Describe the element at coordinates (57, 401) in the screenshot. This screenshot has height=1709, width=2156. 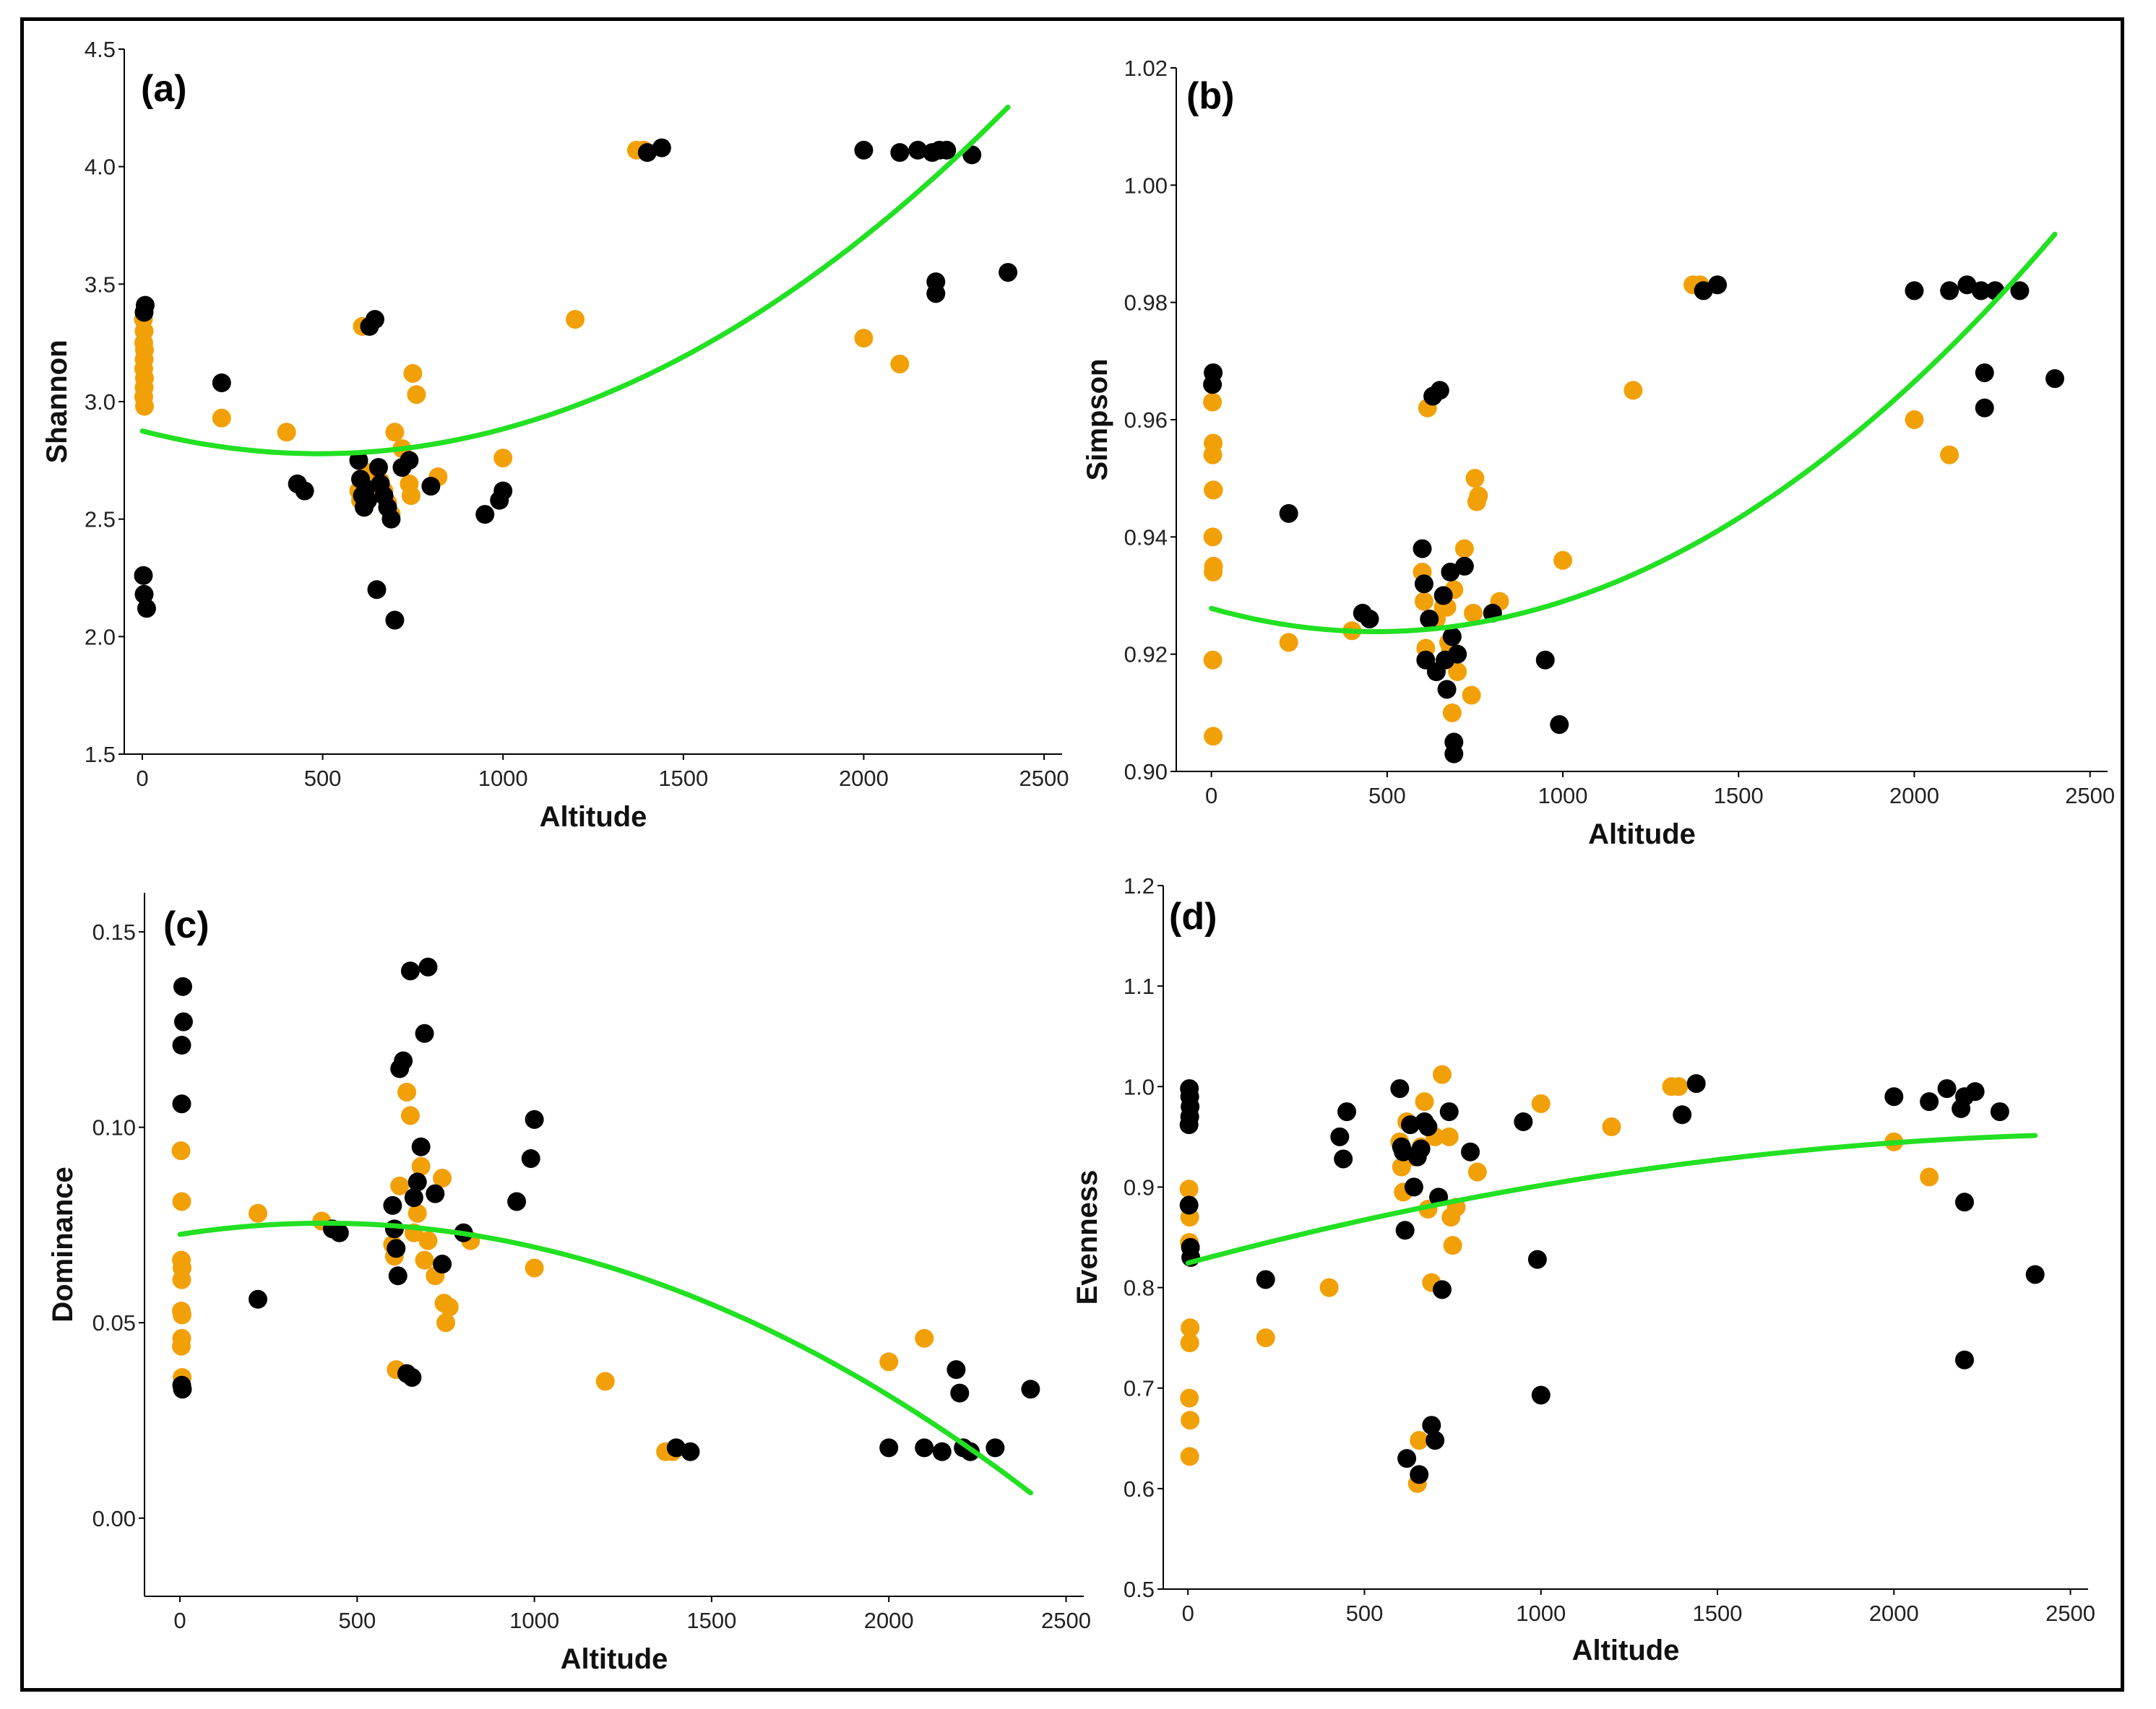
I see `y-axis-label: Shannon` at that location.